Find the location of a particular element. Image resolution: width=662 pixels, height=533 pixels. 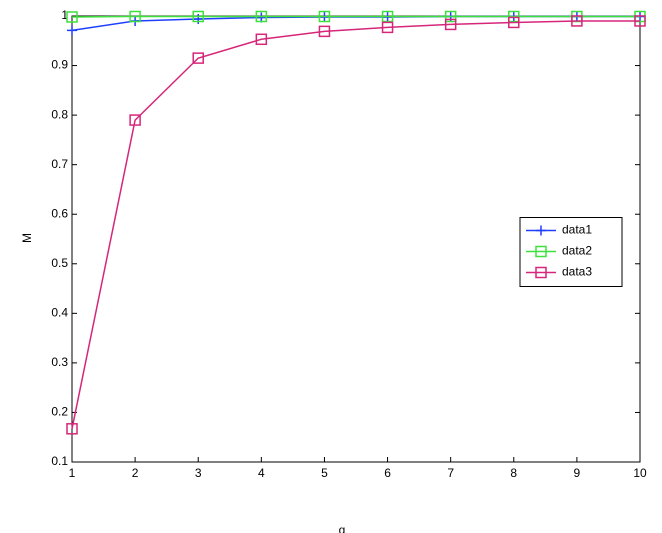

y-tick-label: 1 is located at coordinates (64, 15).